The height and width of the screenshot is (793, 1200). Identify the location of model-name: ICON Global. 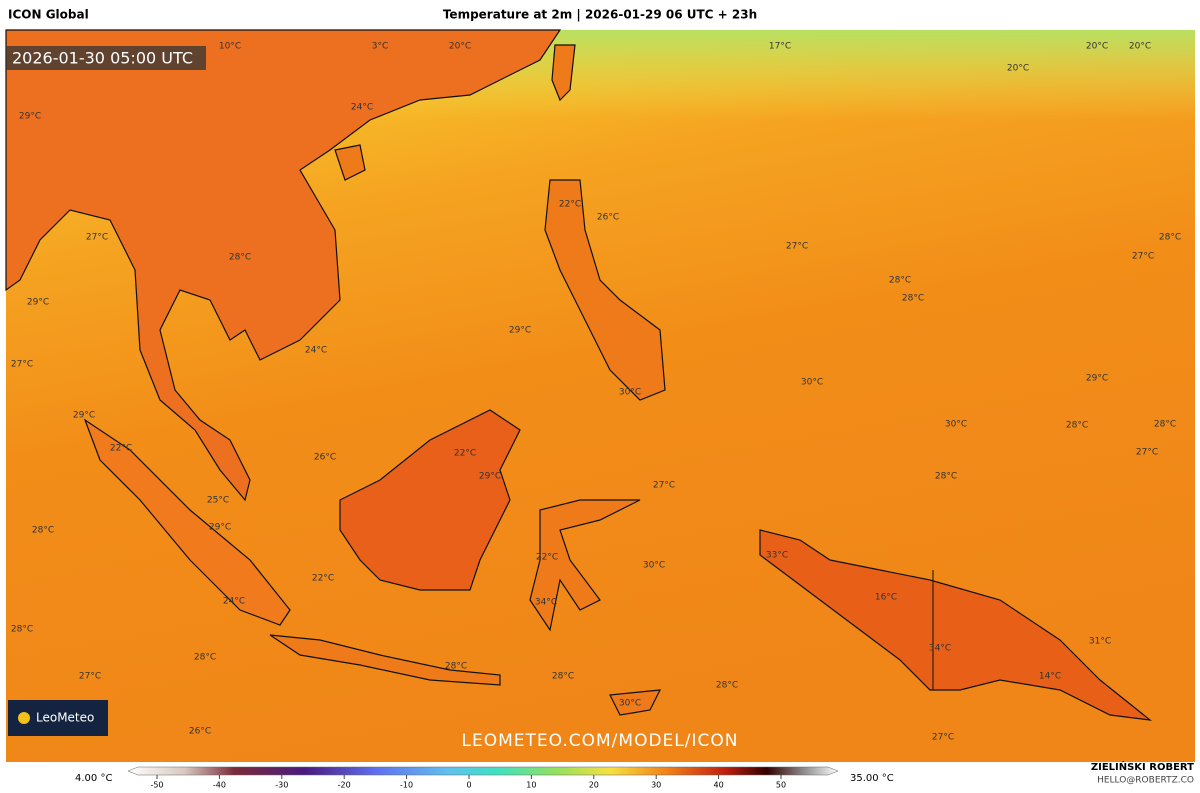
(48, 15).